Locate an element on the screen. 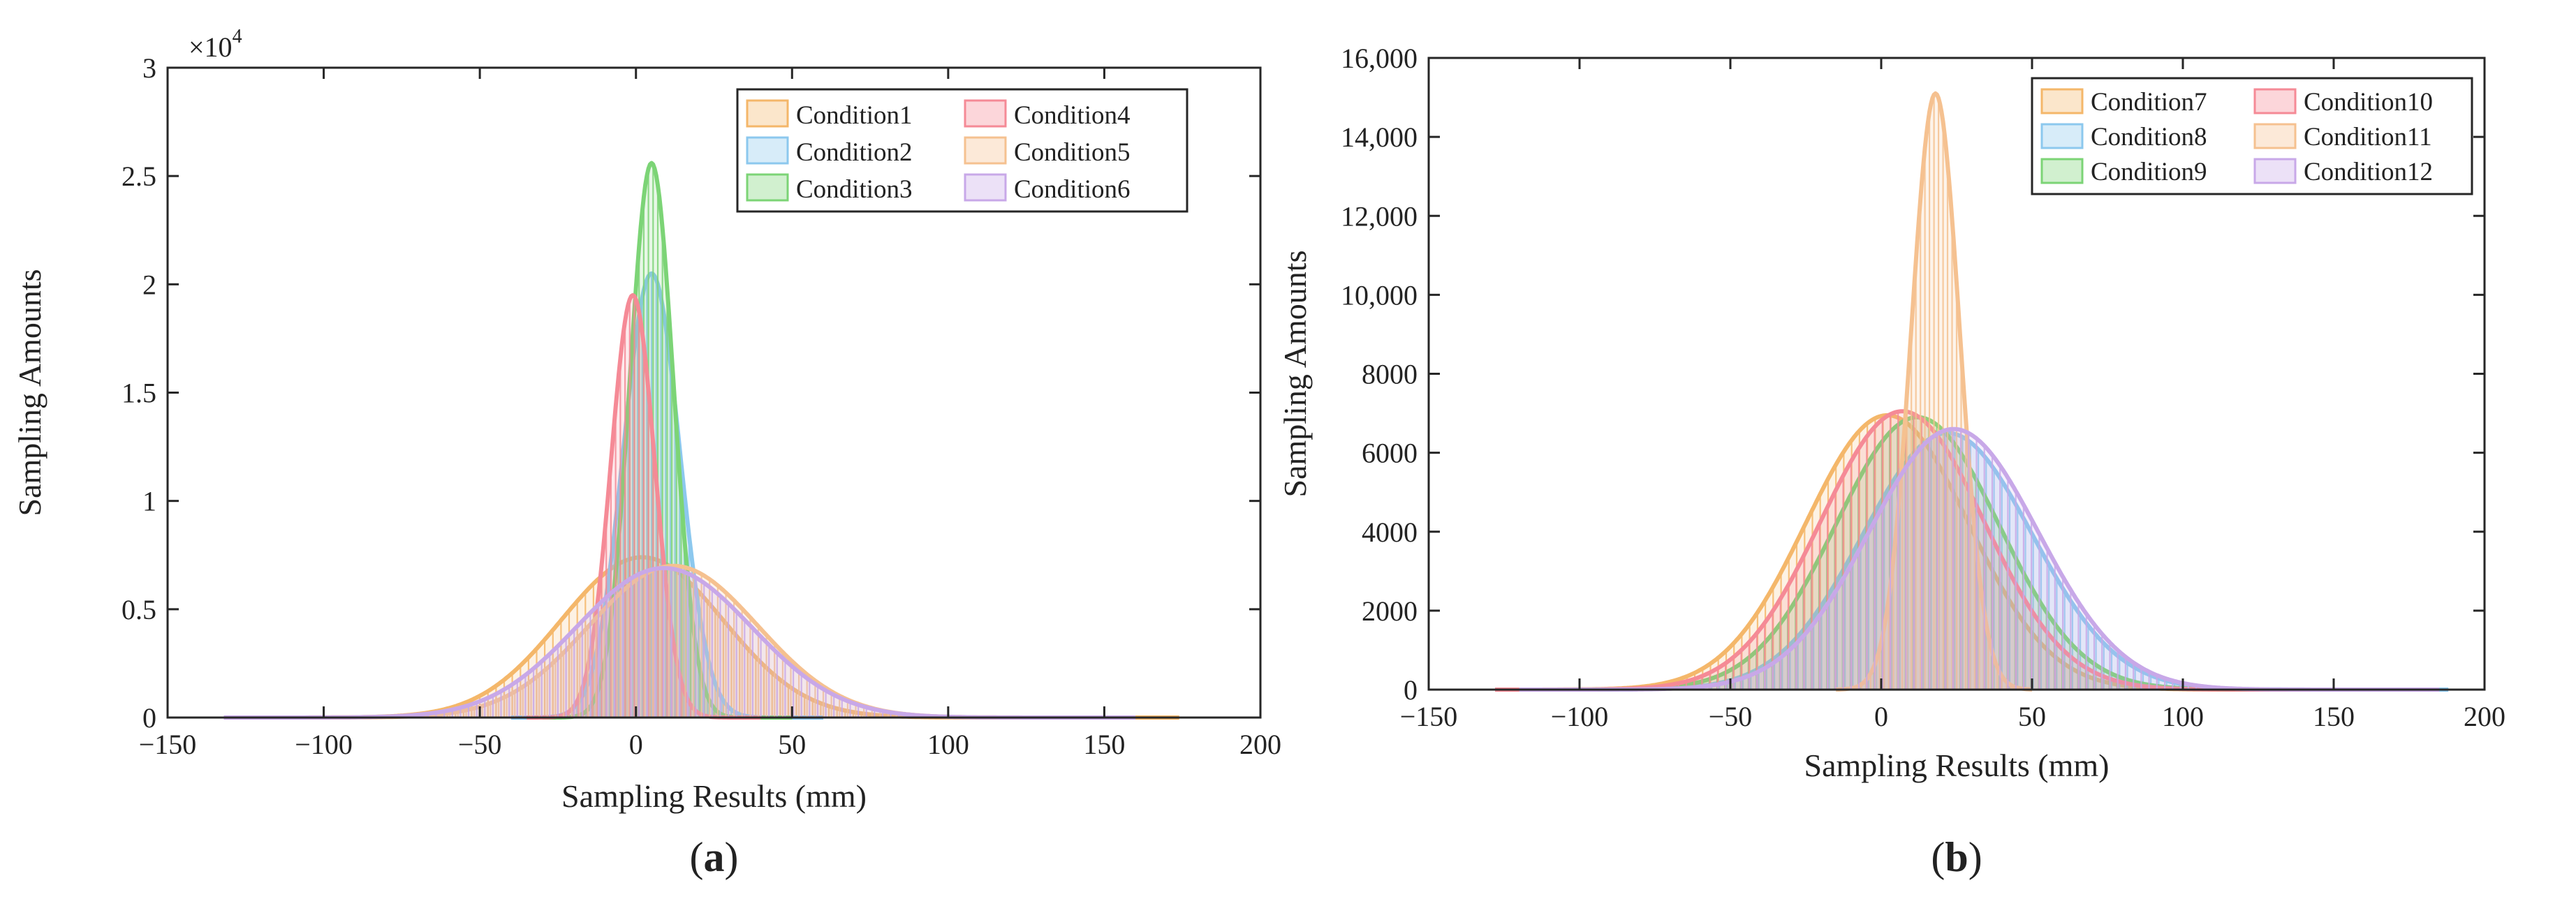  series-Condition6 is located at coordinates (679, 642).